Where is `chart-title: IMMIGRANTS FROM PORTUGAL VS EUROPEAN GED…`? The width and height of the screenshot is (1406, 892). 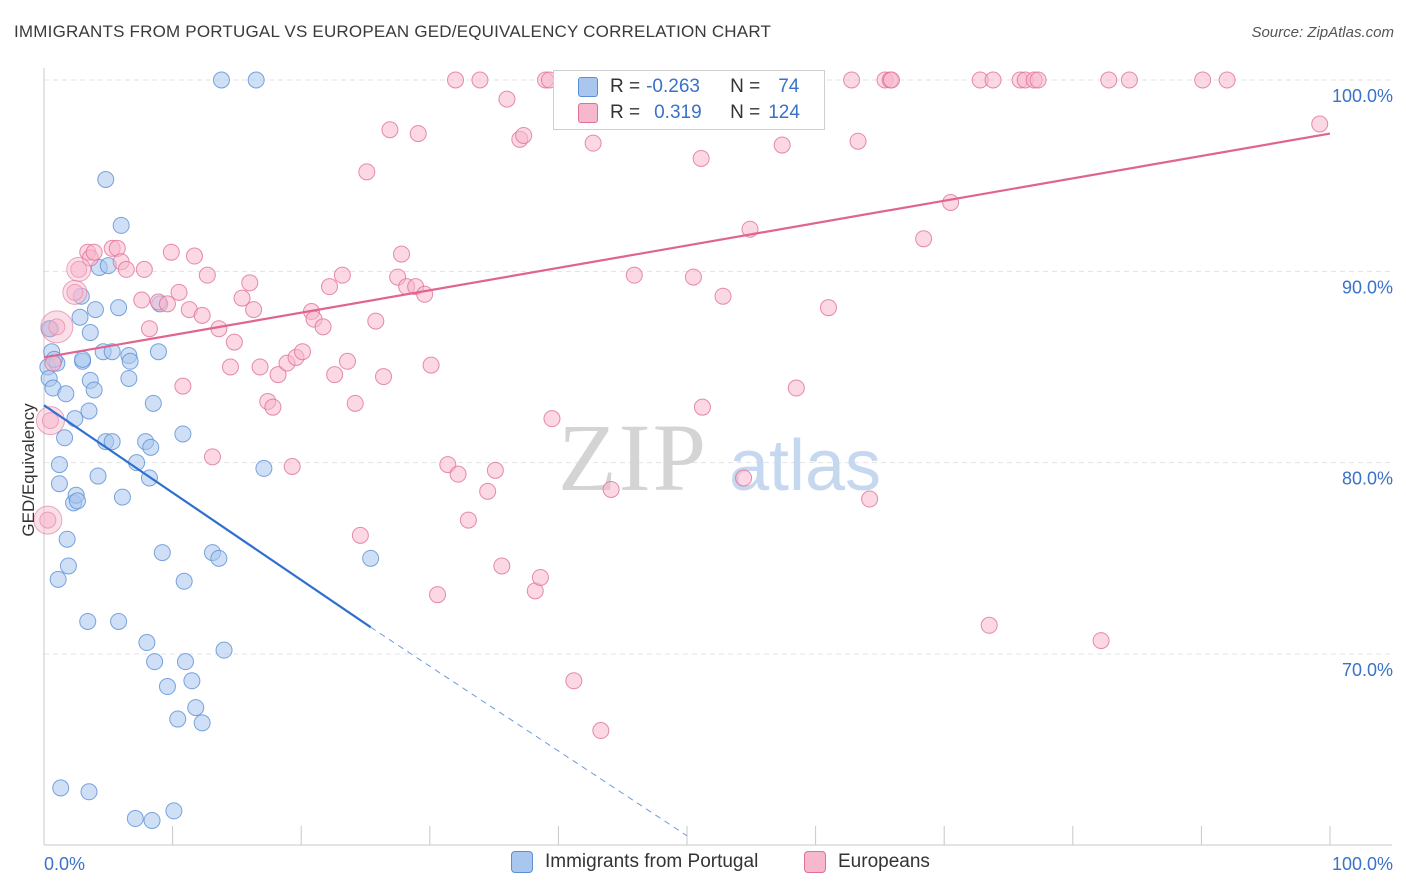 chart-title: IMMIGRANTS FROM PORTUGAL VS EUROPEAN GED… is located at coordinates (393, 31).